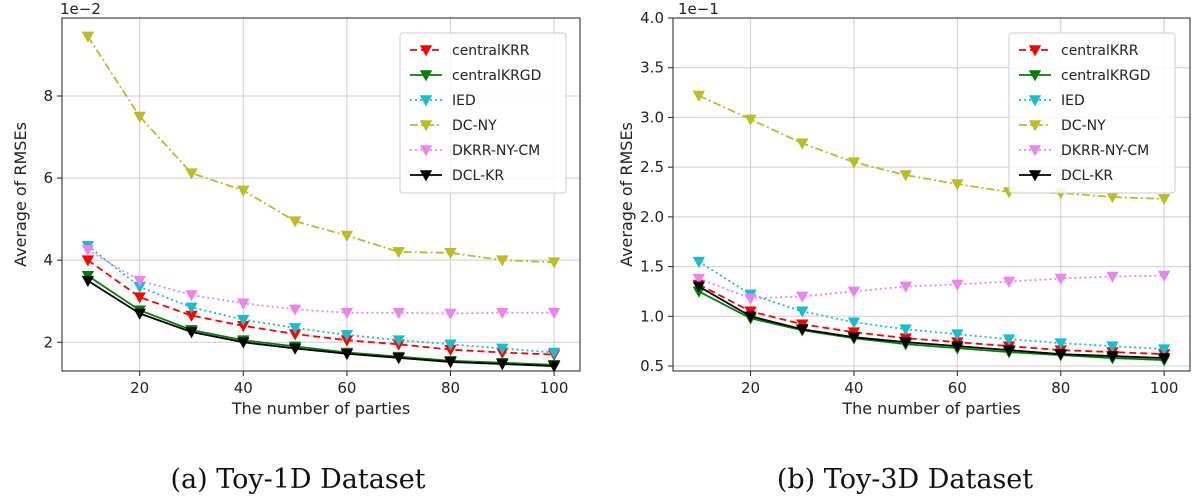 This screenshot has height=502, width=1200. What do you see at coordinates (931, 147) in the screenshot?
I see `series-line-DC-NY` at bounding box center [931, 147].